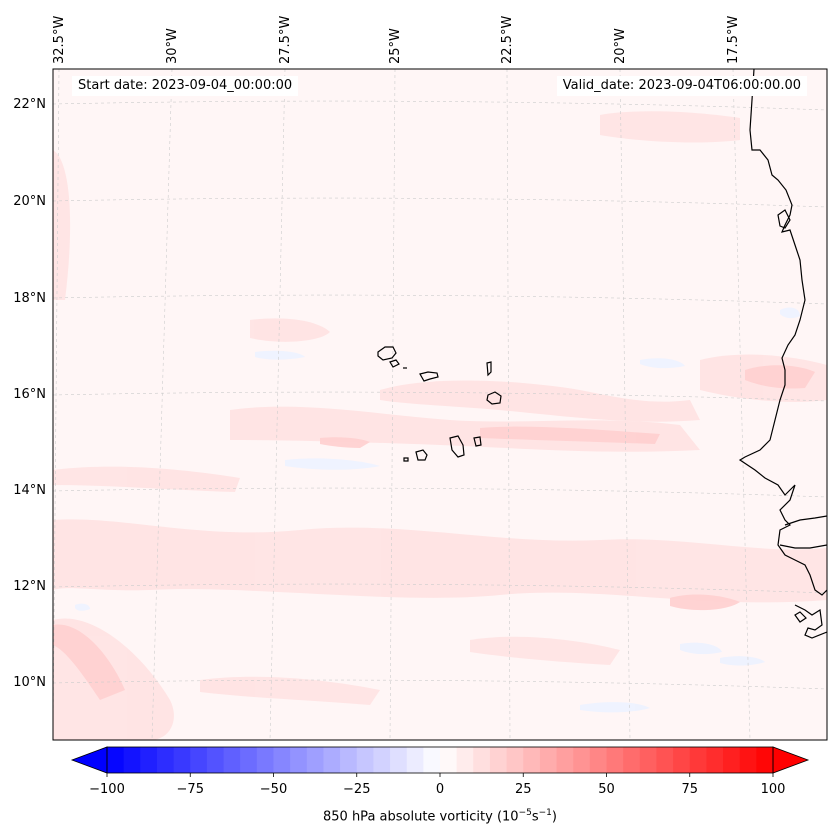 This screenshot has height=839, width=837. What do you see at coordinates (535, 817) in the screenshot?
I see `colorbar-title-mid: s` at bounding box center [535, 817].